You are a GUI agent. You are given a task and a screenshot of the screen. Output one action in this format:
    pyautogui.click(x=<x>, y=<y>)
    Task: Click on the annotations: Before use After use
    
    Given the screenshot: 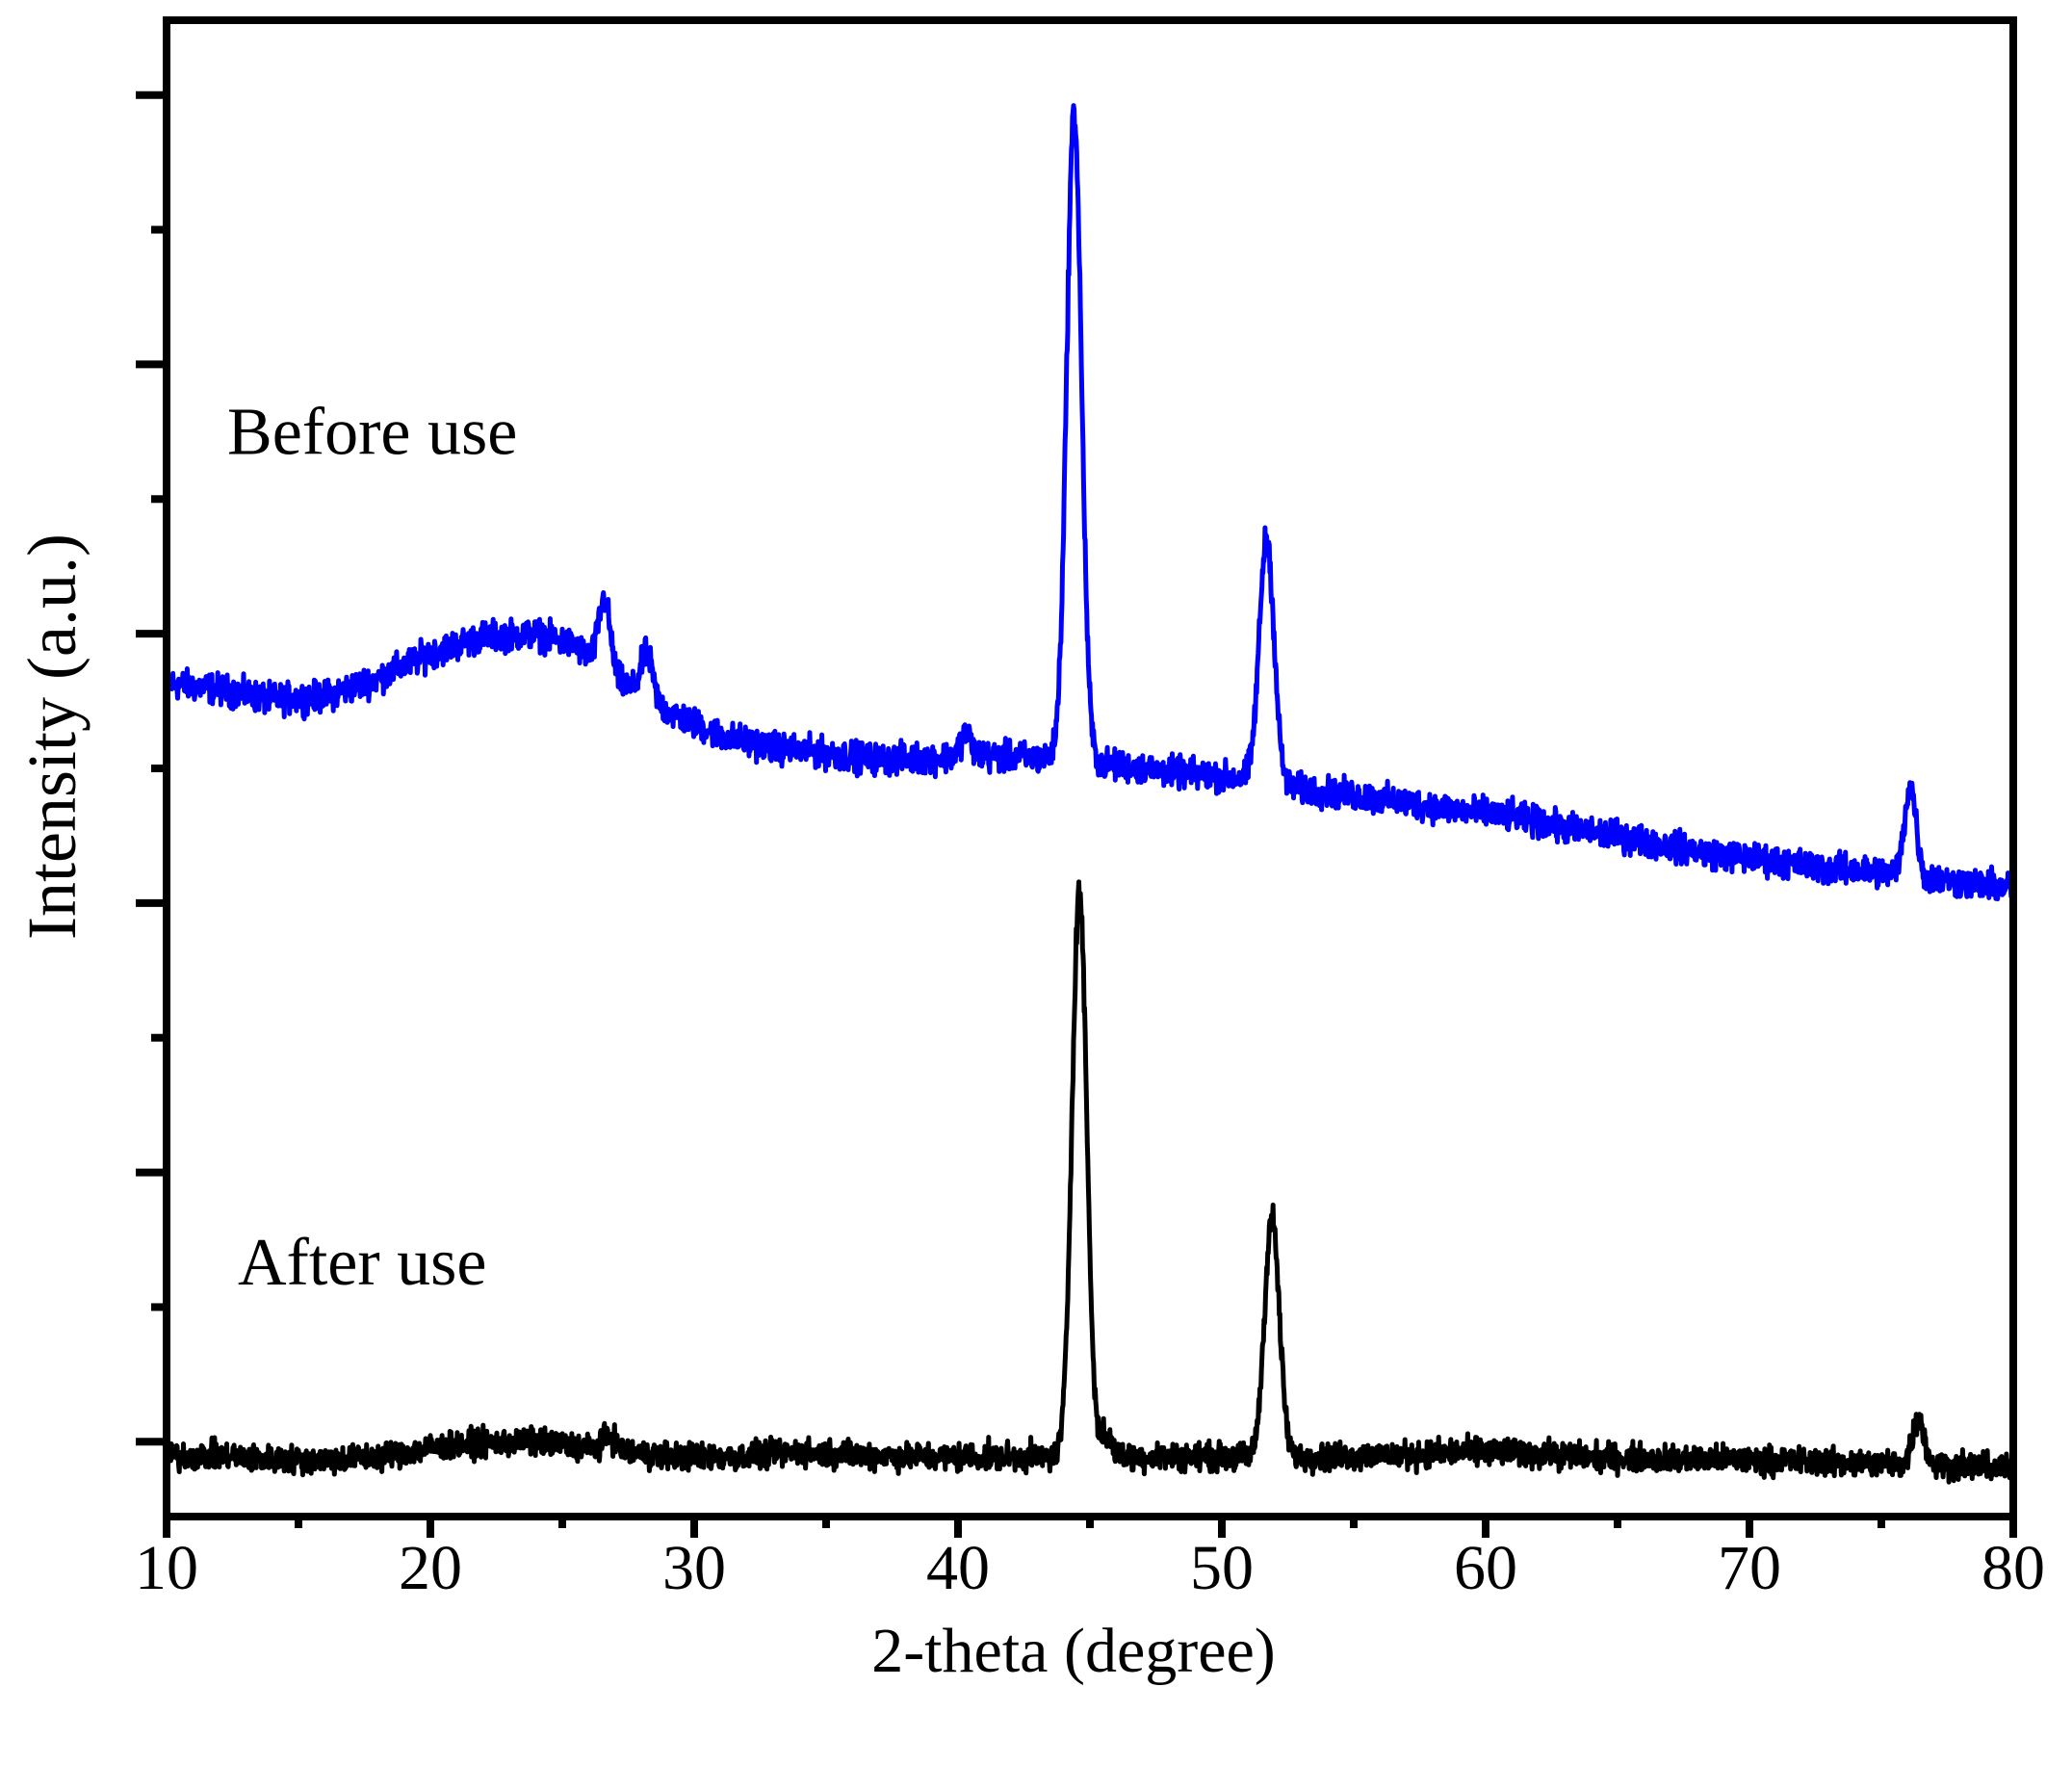 What is the action you would take?
    pyautogui.click(x=372, y=848)
    